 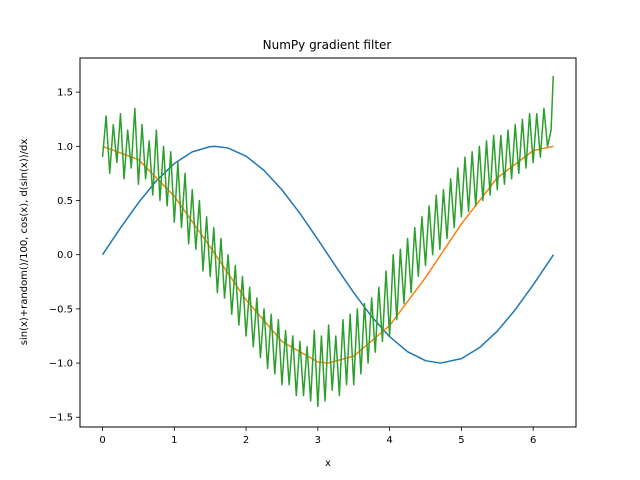 I want to click on y-tick-label: 0.0, so click(x=65, y=255).